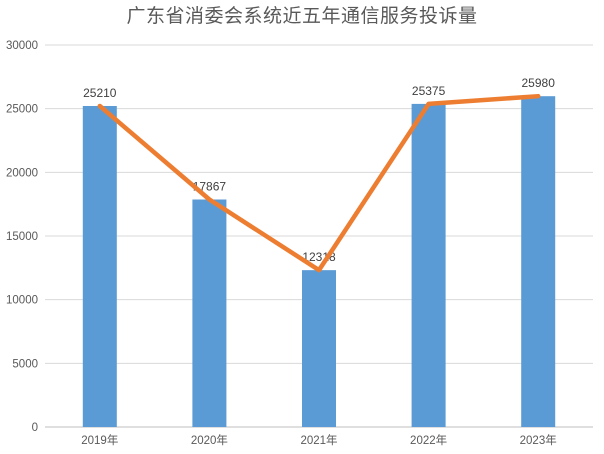 The height and width of the screenshot is (454, 604). Describe the element at coordinates (22, 301) in the screenshot. I see `y-tick-label: 10000` at that location.